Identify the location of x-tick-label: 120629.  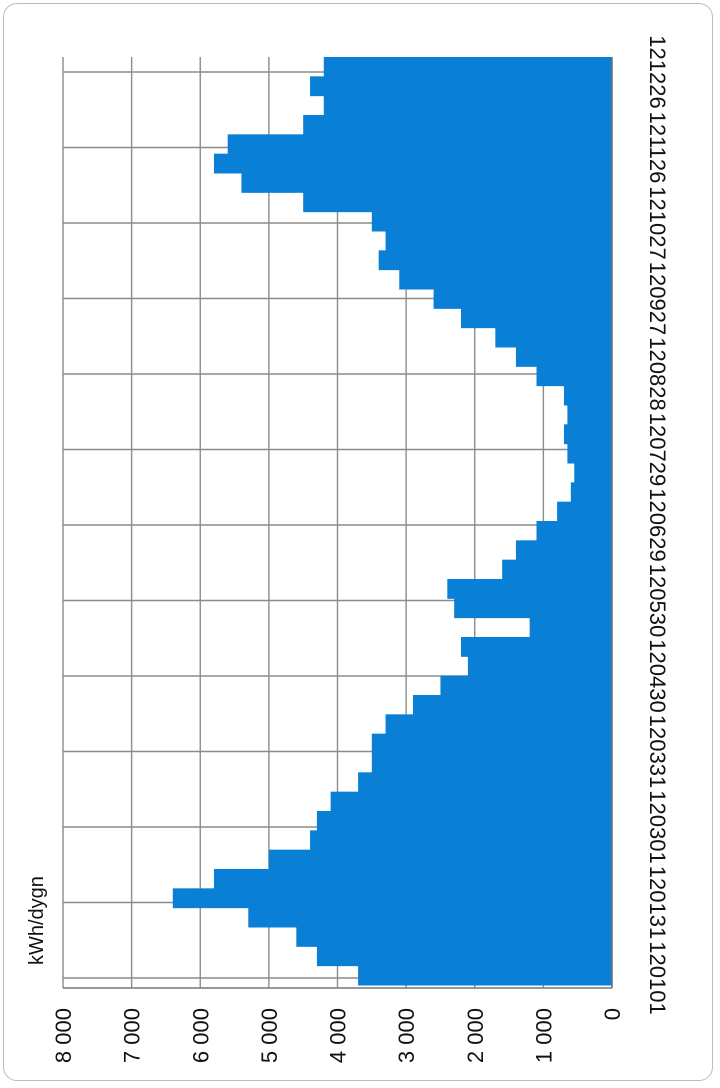
(657, 524).